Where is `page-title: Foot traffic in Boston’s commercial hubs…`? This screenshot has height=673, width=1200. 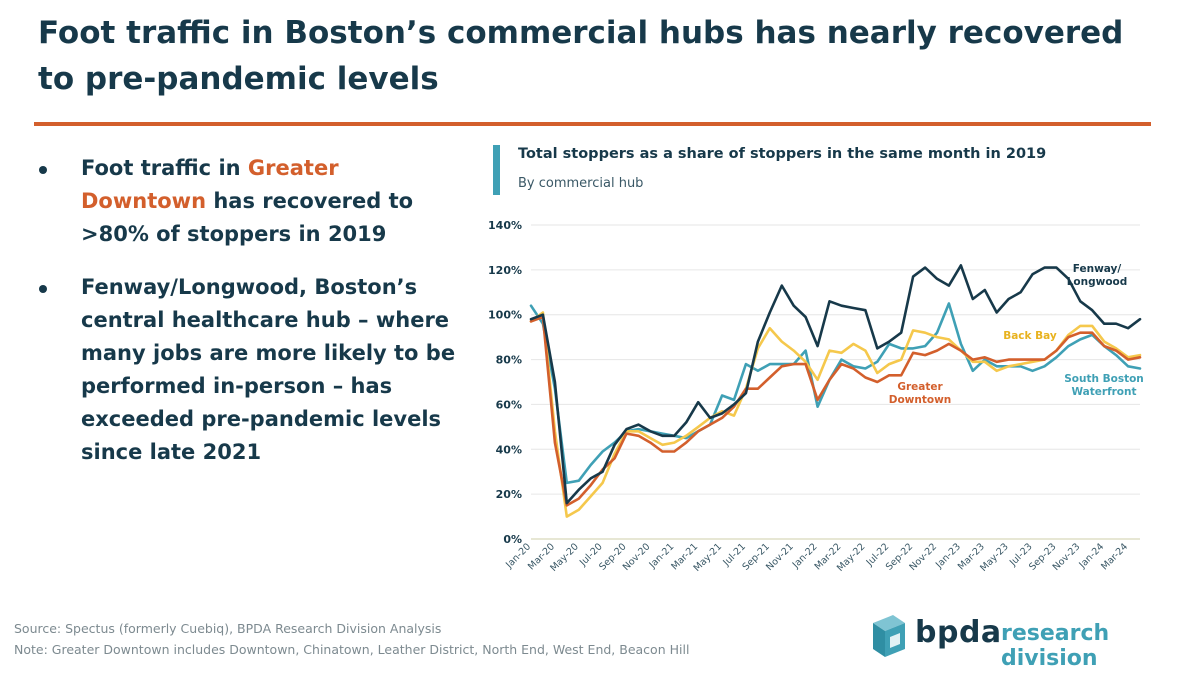 page-title: Foot traffic in Boston’s commercial hubs… is located at coordinates (581, 56).